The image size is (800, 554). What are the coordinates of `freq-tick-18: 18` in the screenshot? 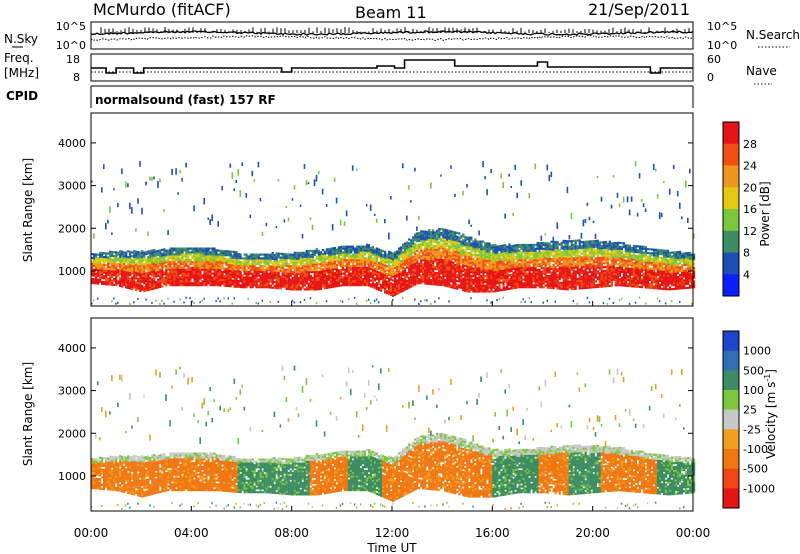 It's located at (73, 59).